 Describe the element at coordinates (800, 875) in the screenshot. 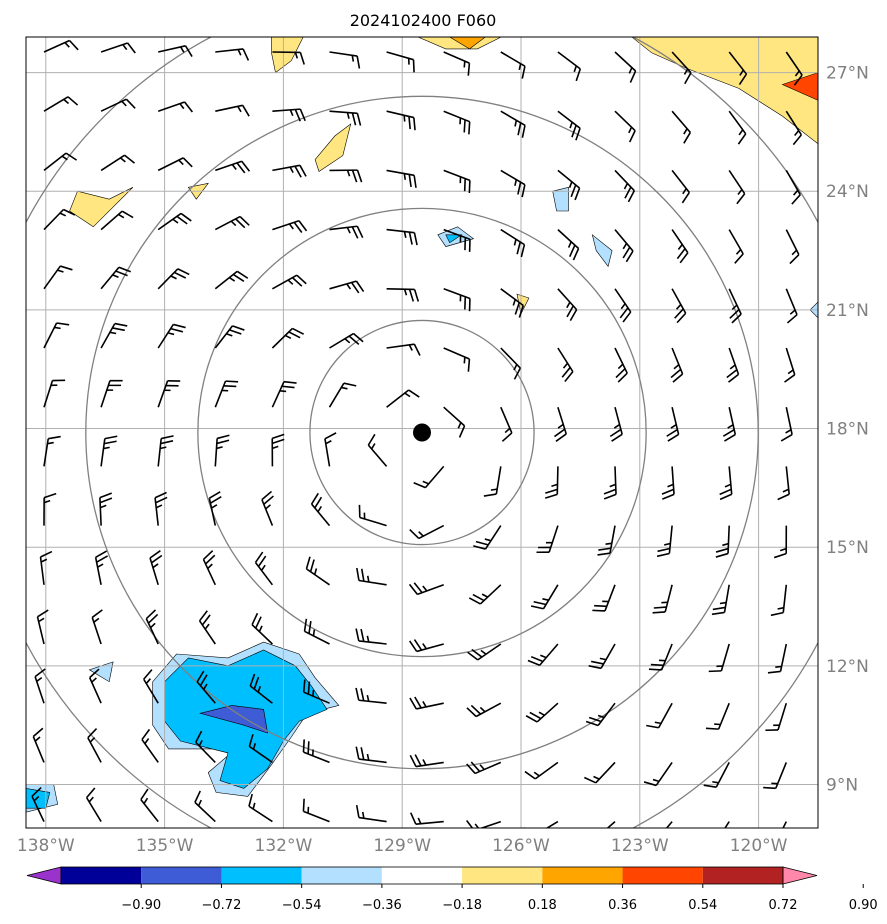

I see `colorbar-extend-high` at that location.